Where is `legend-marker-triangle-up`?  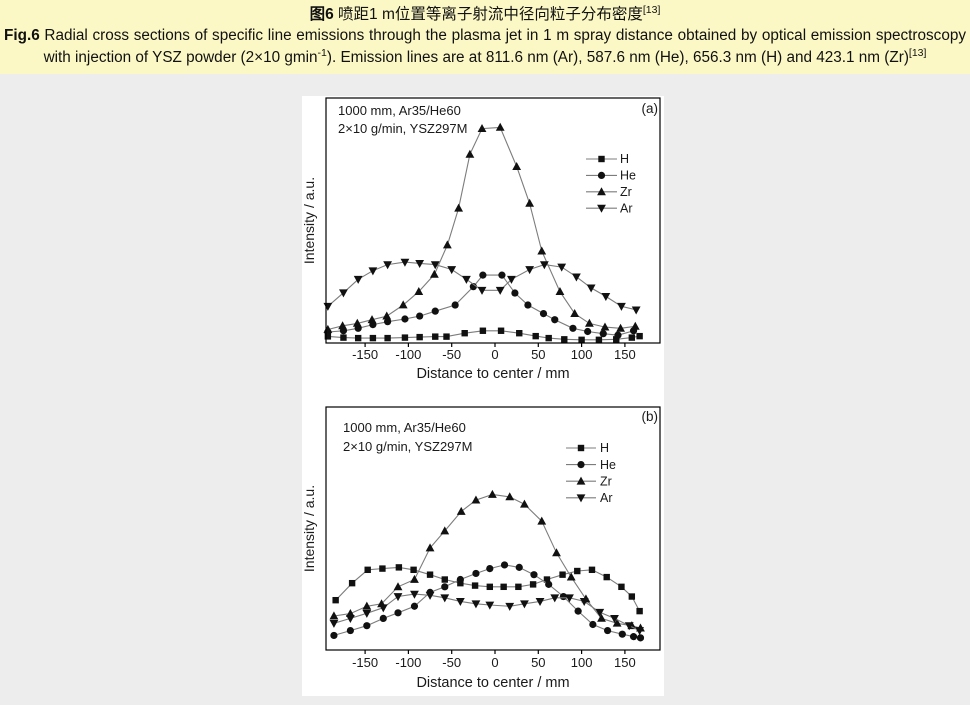 legend-marker-triangle-up is located at coordinates (601, 191).